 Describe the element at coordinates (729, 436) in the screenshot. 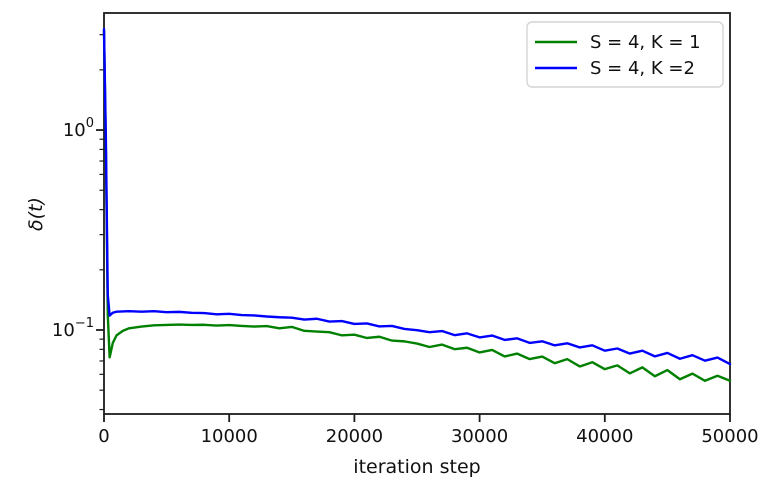

I see `x-tick-label: 50000` at that location.